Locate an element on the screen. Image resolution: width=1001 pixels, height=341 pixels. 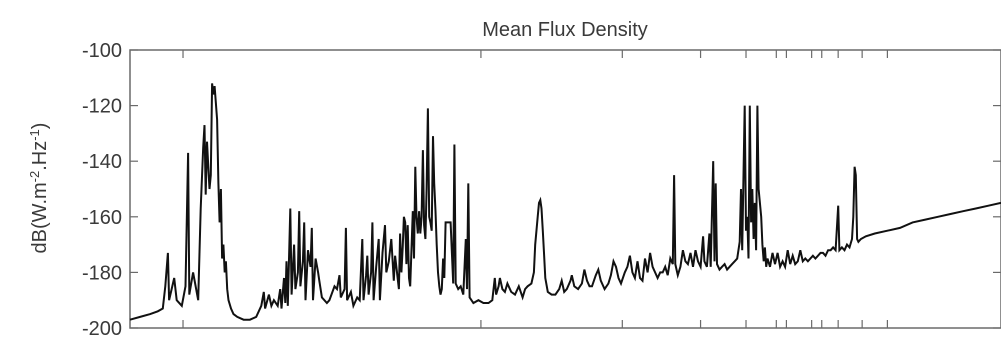
y-tick-label: -140 is located at coordinates (102, 162).